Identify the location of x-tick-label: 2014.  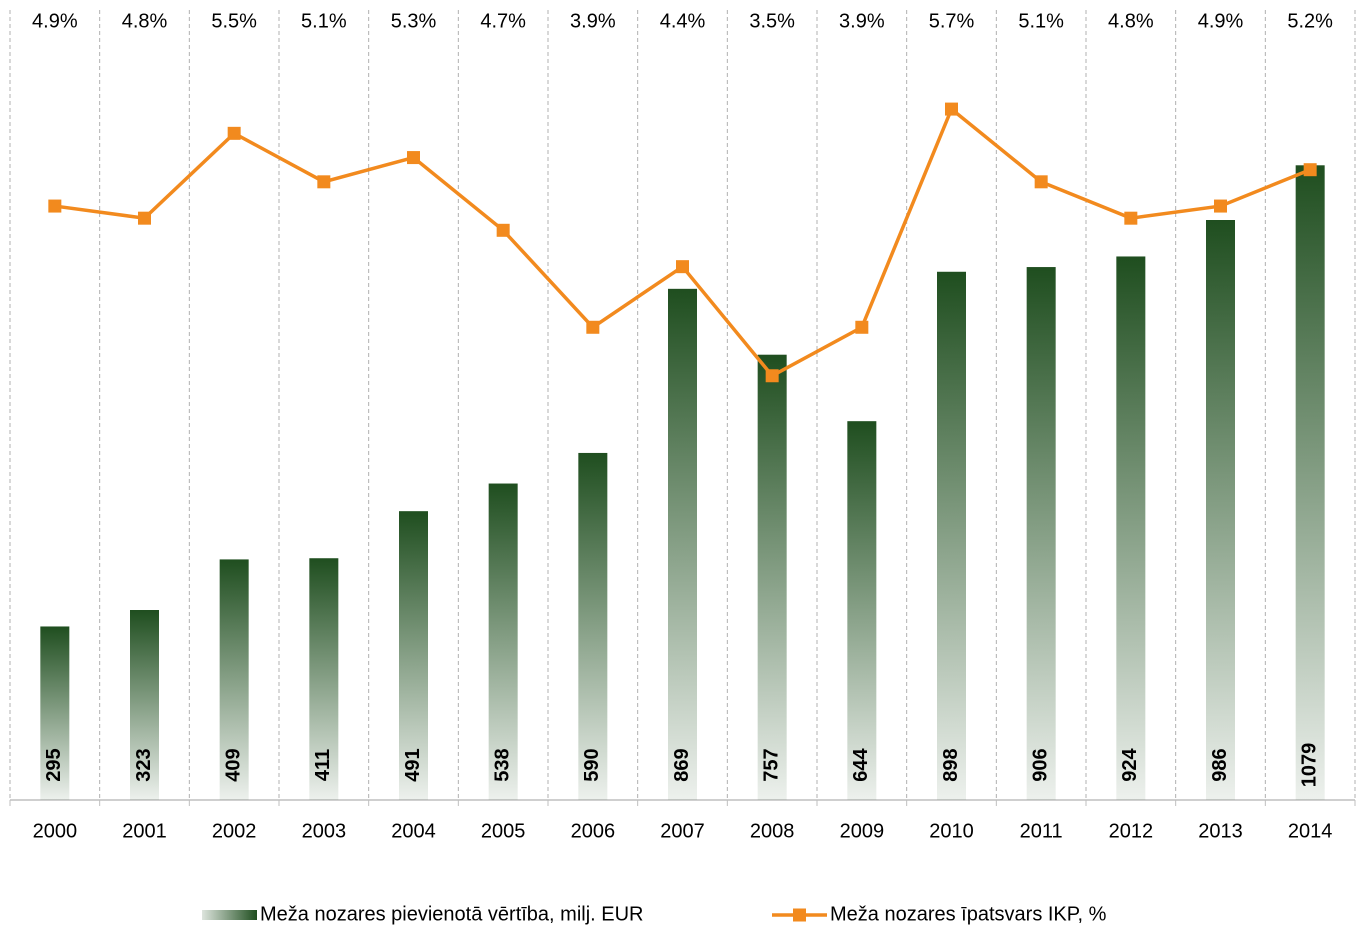
(1310, 831).